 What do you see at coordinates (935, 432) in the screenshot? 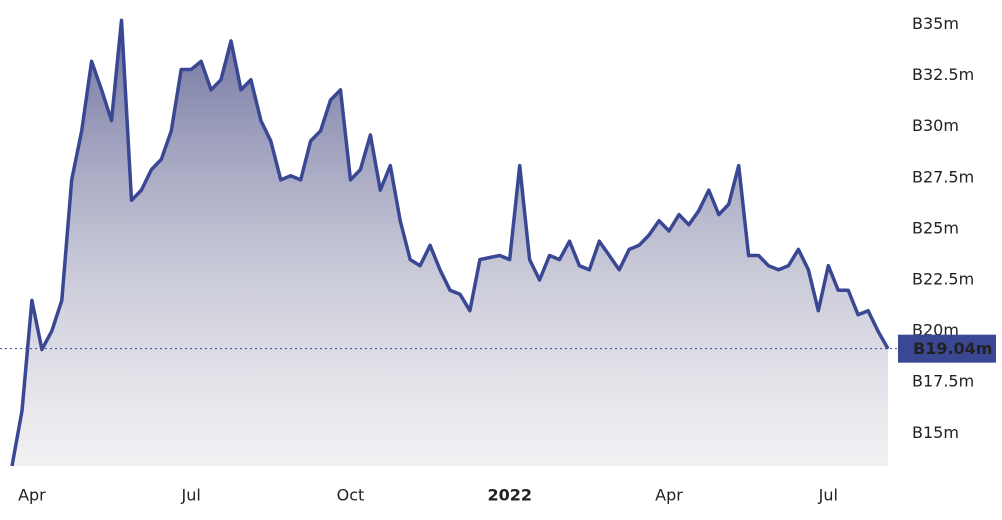
I see `y-tick-label: B15m` at bounding box center [935, 432].